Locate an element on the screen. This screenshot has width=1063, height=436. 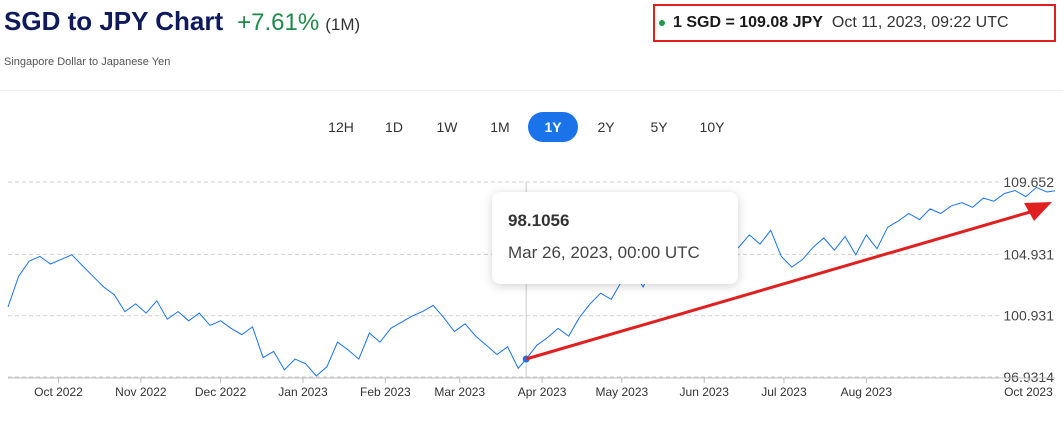
range-button-10y: 10Y is located at coordinates (712, 127).